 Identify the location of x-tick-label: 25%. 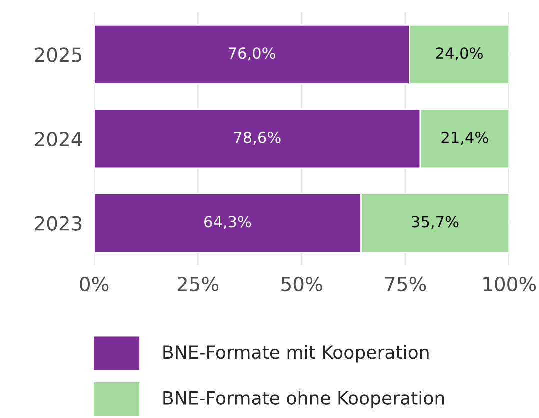
(198, 284).